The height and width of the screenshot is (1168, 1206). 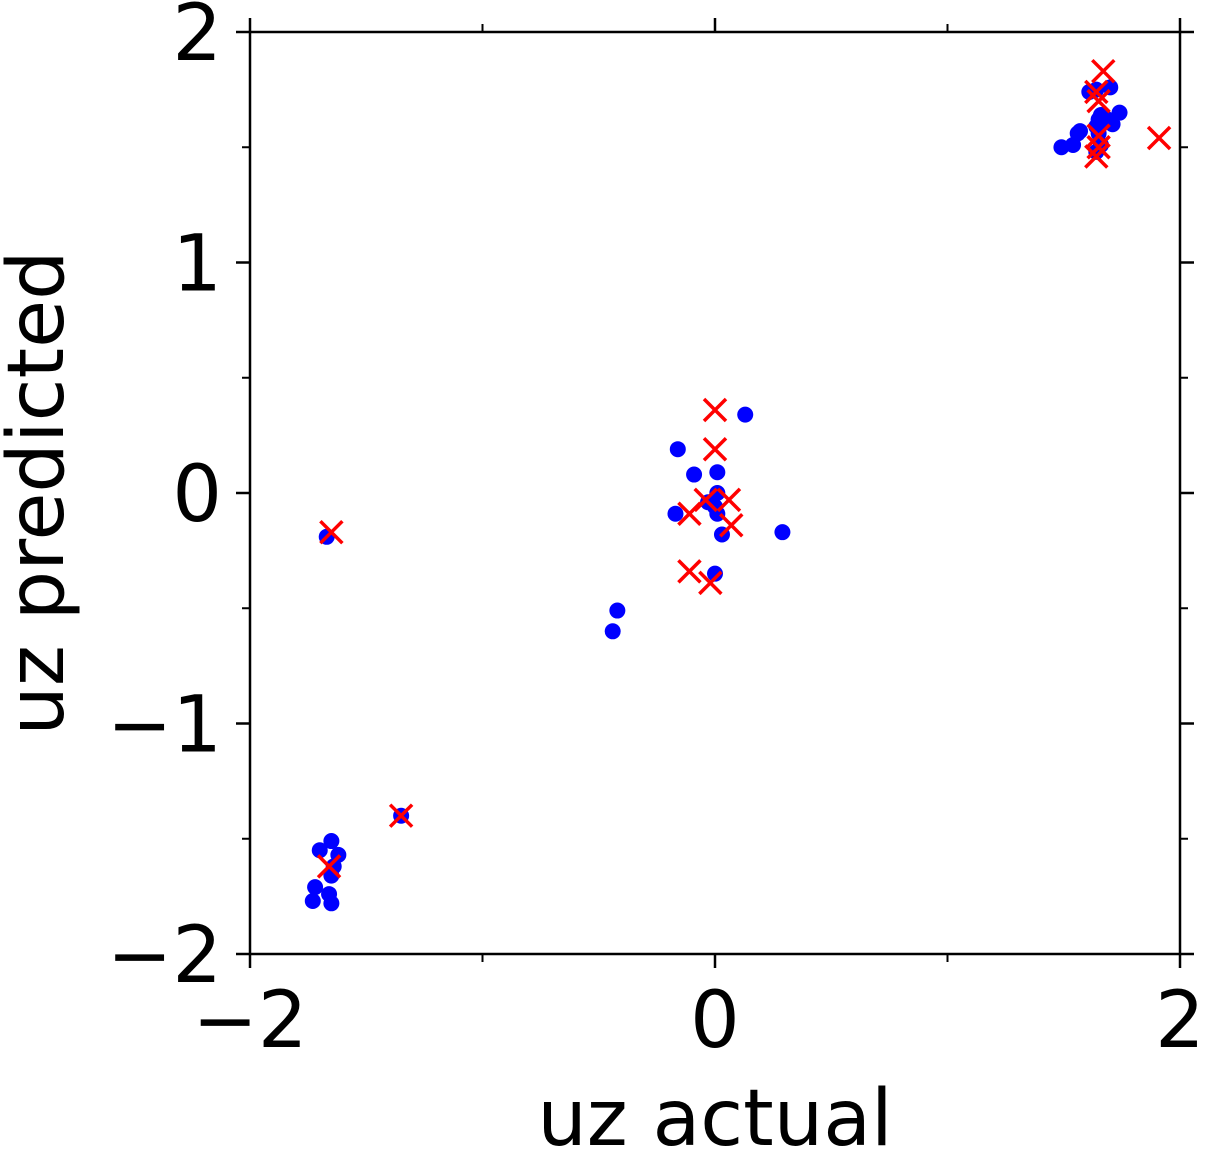 What do you see at coordinates (164, 956) in the screenshot?
I see `y-tick-label: −2` at bounding box center [164, 956].